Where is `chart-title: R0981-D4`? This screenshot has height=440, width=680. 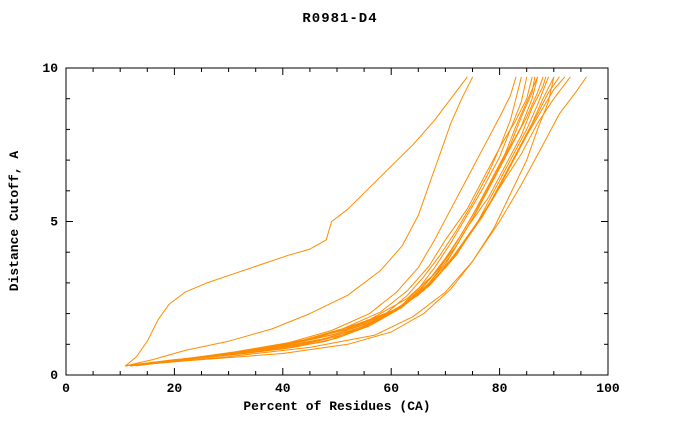
chart-title: R0981-D4 is located at coordinates (339, 19).